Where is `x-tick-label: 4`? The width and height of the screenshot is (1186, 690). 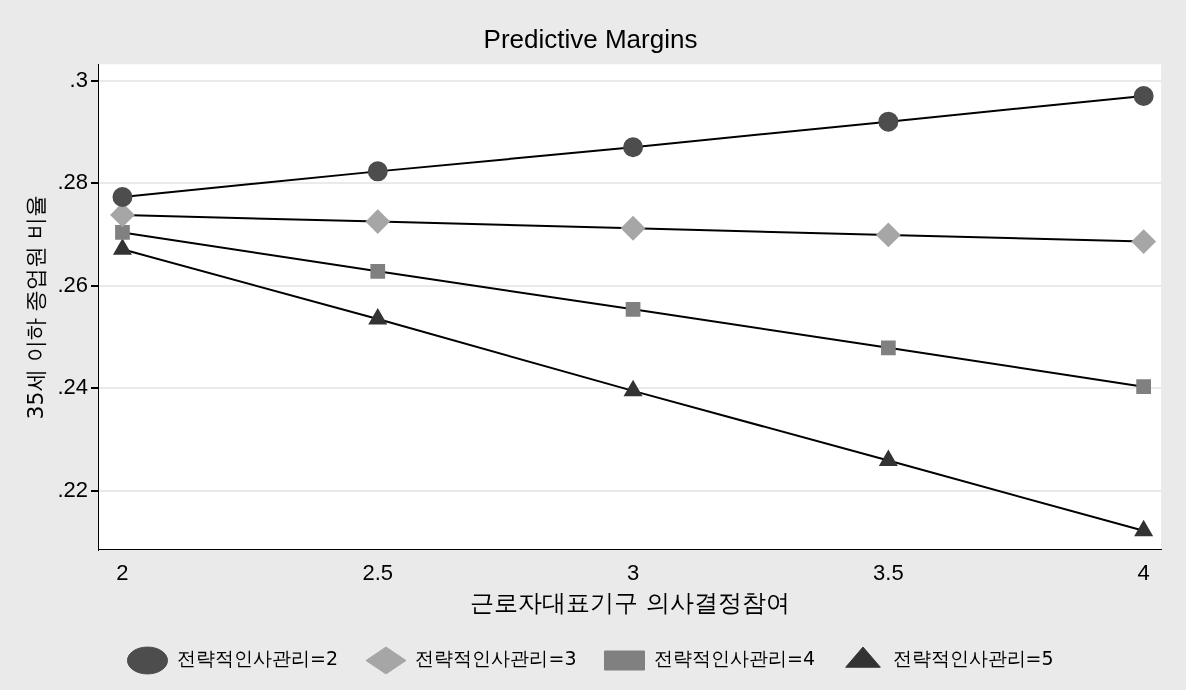
x-tick-label: 4 is located at coordinates (1143, 573).